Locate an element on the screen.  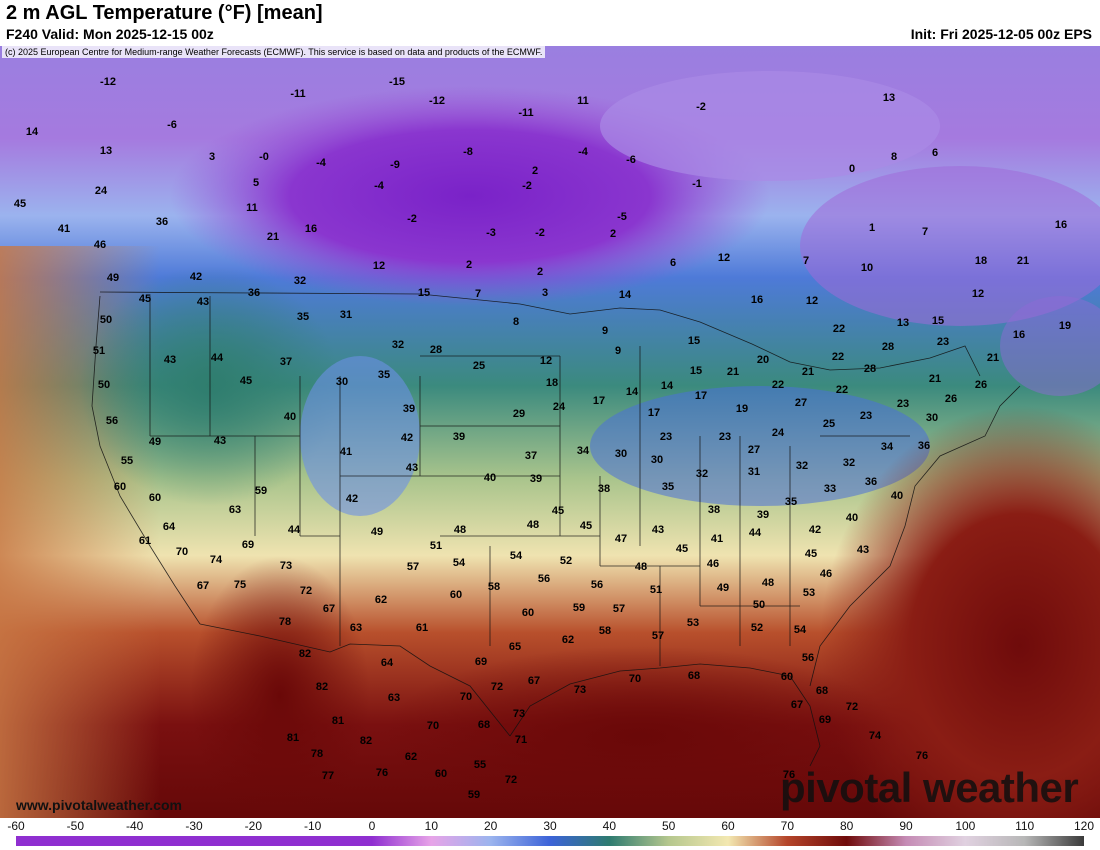
temperature-value: 12 is located at coordinates (812, 301).